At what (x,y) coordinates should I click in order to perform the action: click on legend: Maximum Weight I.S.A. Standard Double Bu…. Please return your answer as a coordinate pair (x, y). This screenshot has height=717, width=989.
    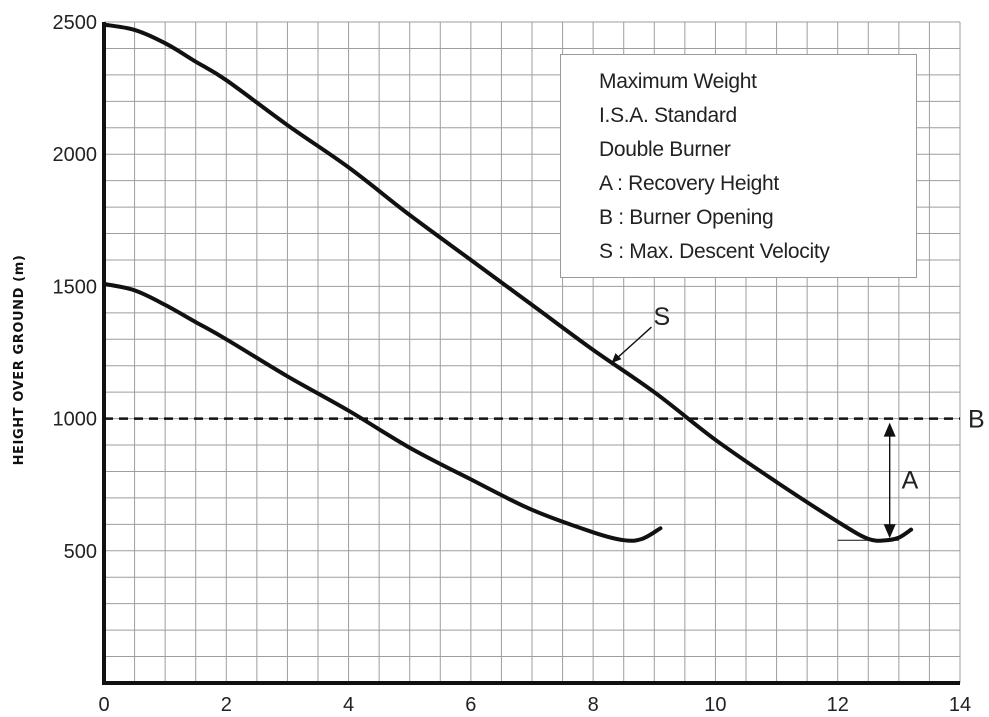
    Looking at the image, I should click on (738, 166).